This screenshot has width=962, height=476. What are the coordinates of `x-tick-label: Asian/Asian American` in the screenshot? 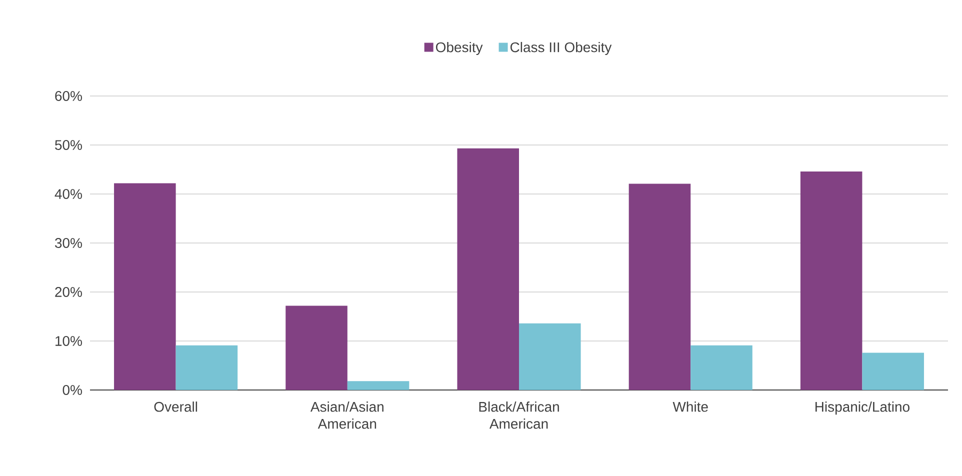 It's located at (347, 415).